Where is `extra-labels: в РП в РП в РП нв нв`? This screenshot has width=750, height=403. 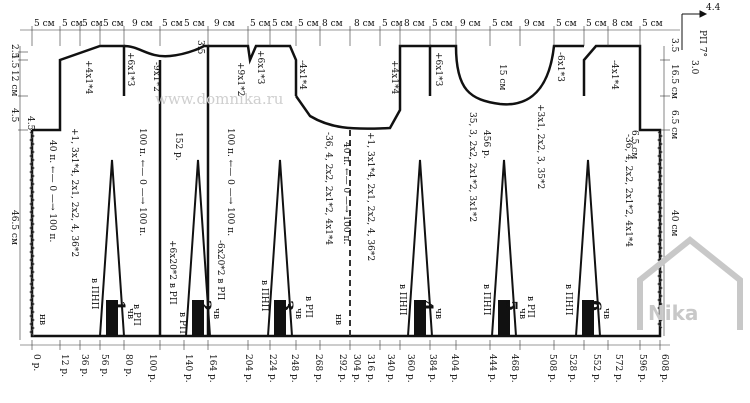 extra-labels: в РП в РП в РП нв нв is located at coordinates (286, 311).